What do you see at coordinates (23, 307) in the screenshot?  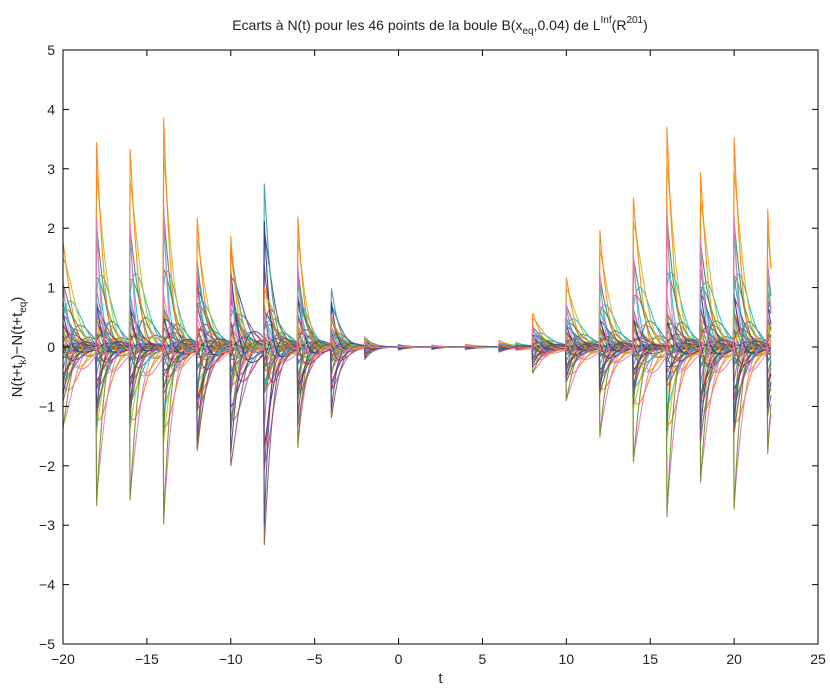 I see `ylabel-part-s2: eq` at bounding box center [23, 307].